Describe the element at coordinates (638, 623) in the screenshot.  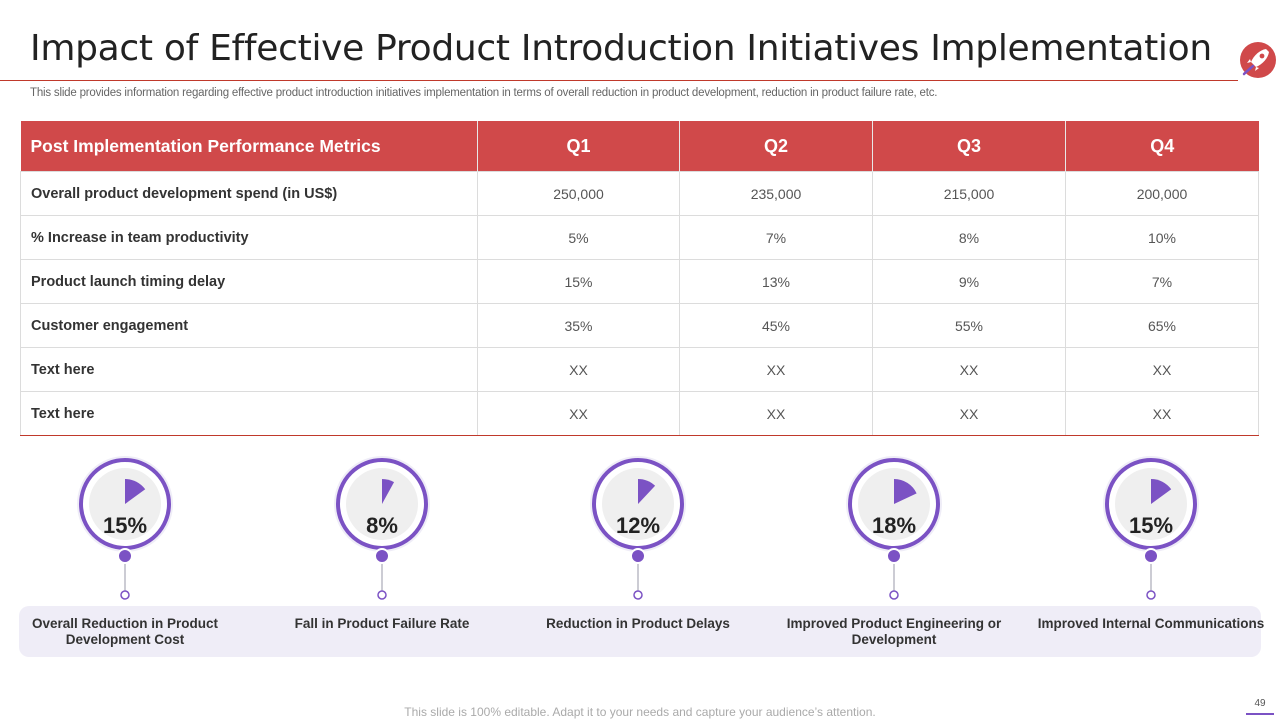
I see `kpi-label: Reduction in Product Delays` at that location.